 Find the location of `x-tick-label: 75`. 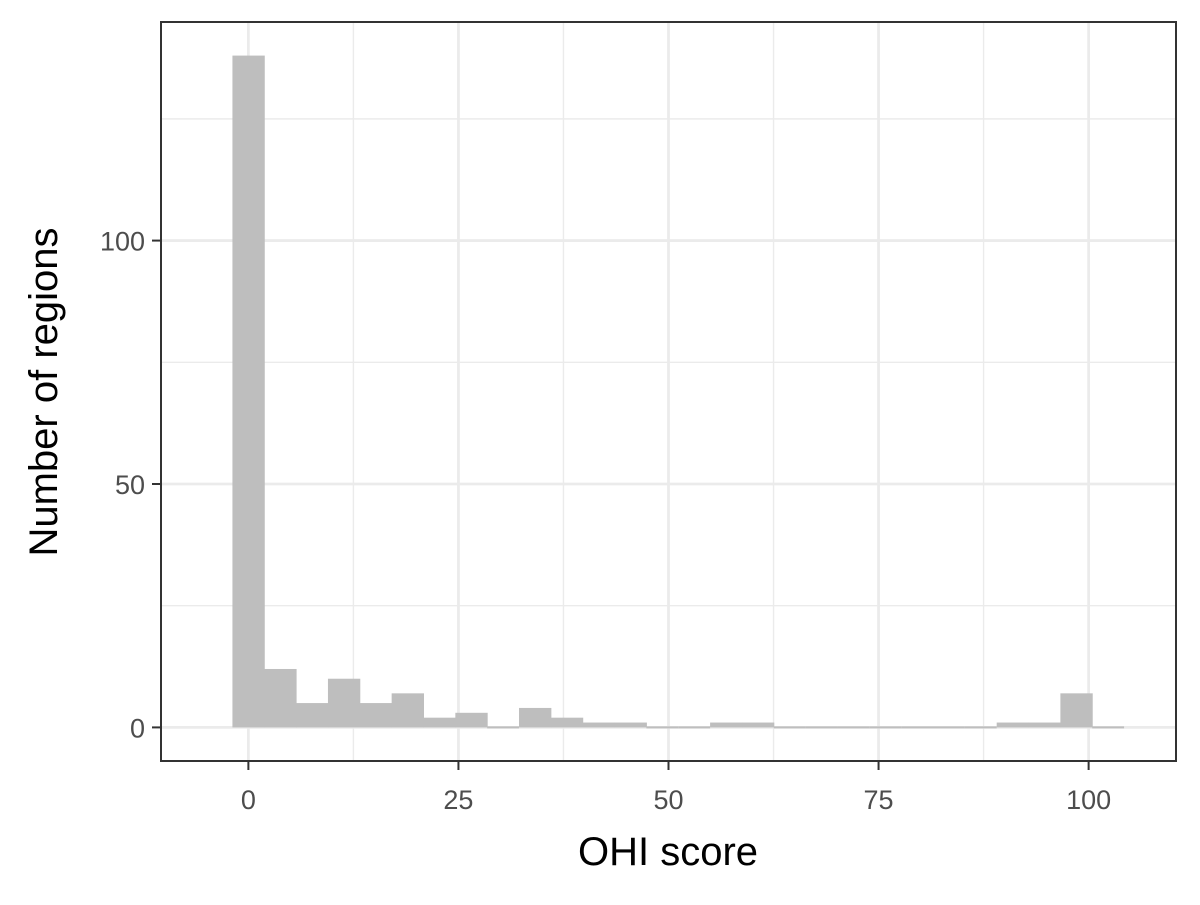

x-tick-label: 75 is located at coordinates (879, 800).